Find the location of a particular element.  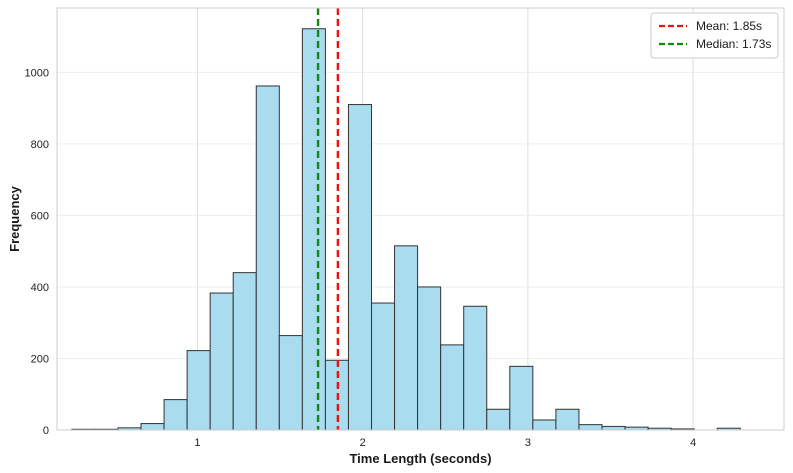

y-tick-label: 1000 is located at coordinates (37, 73).